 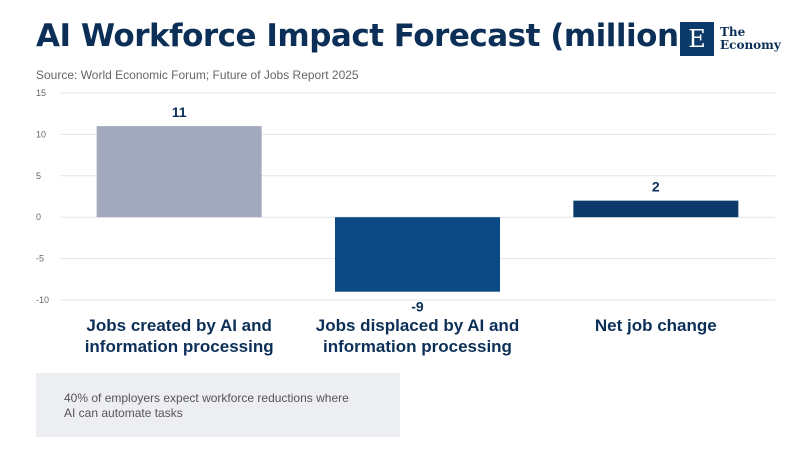 What do you see at coordinates (41, 134) in the screenshot?
I see `y-tick-label: 10` at bounding box center [41, 134].